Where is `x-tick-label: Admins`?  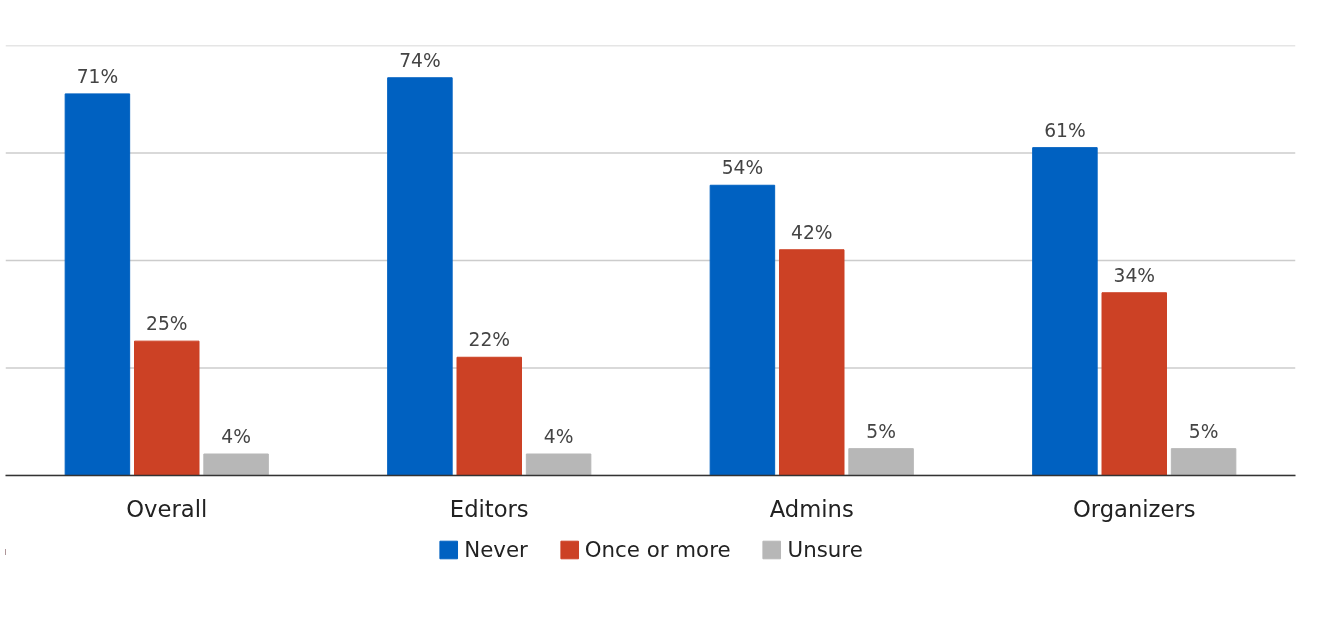 x-tick-label: Admins is located at coordinates (811, 508).